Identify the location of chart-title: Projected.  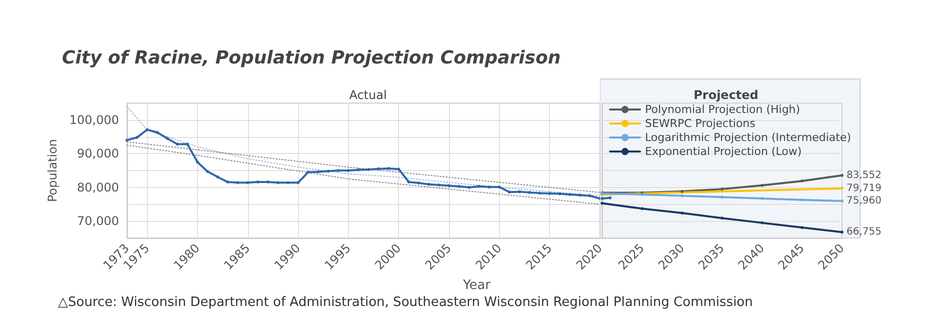
(726, 95).